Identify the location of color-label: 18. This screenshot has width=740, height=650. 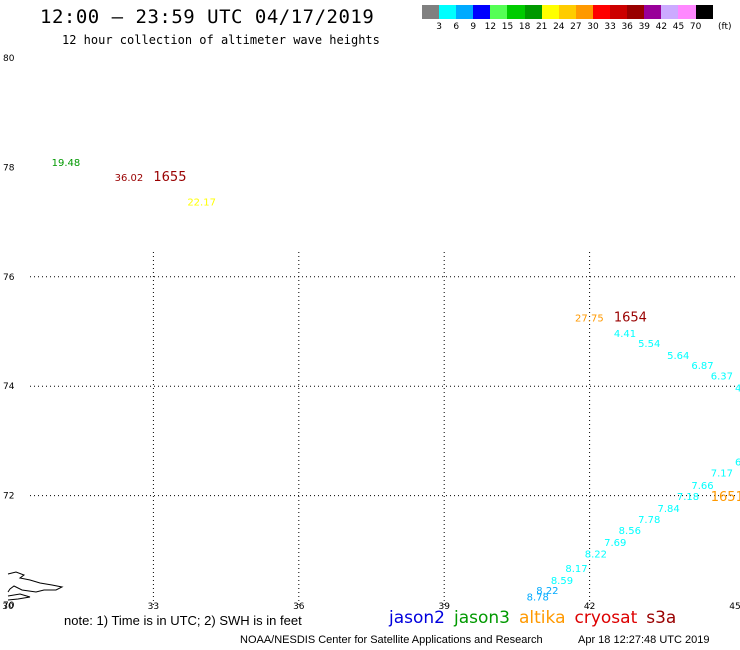
(524, 27).